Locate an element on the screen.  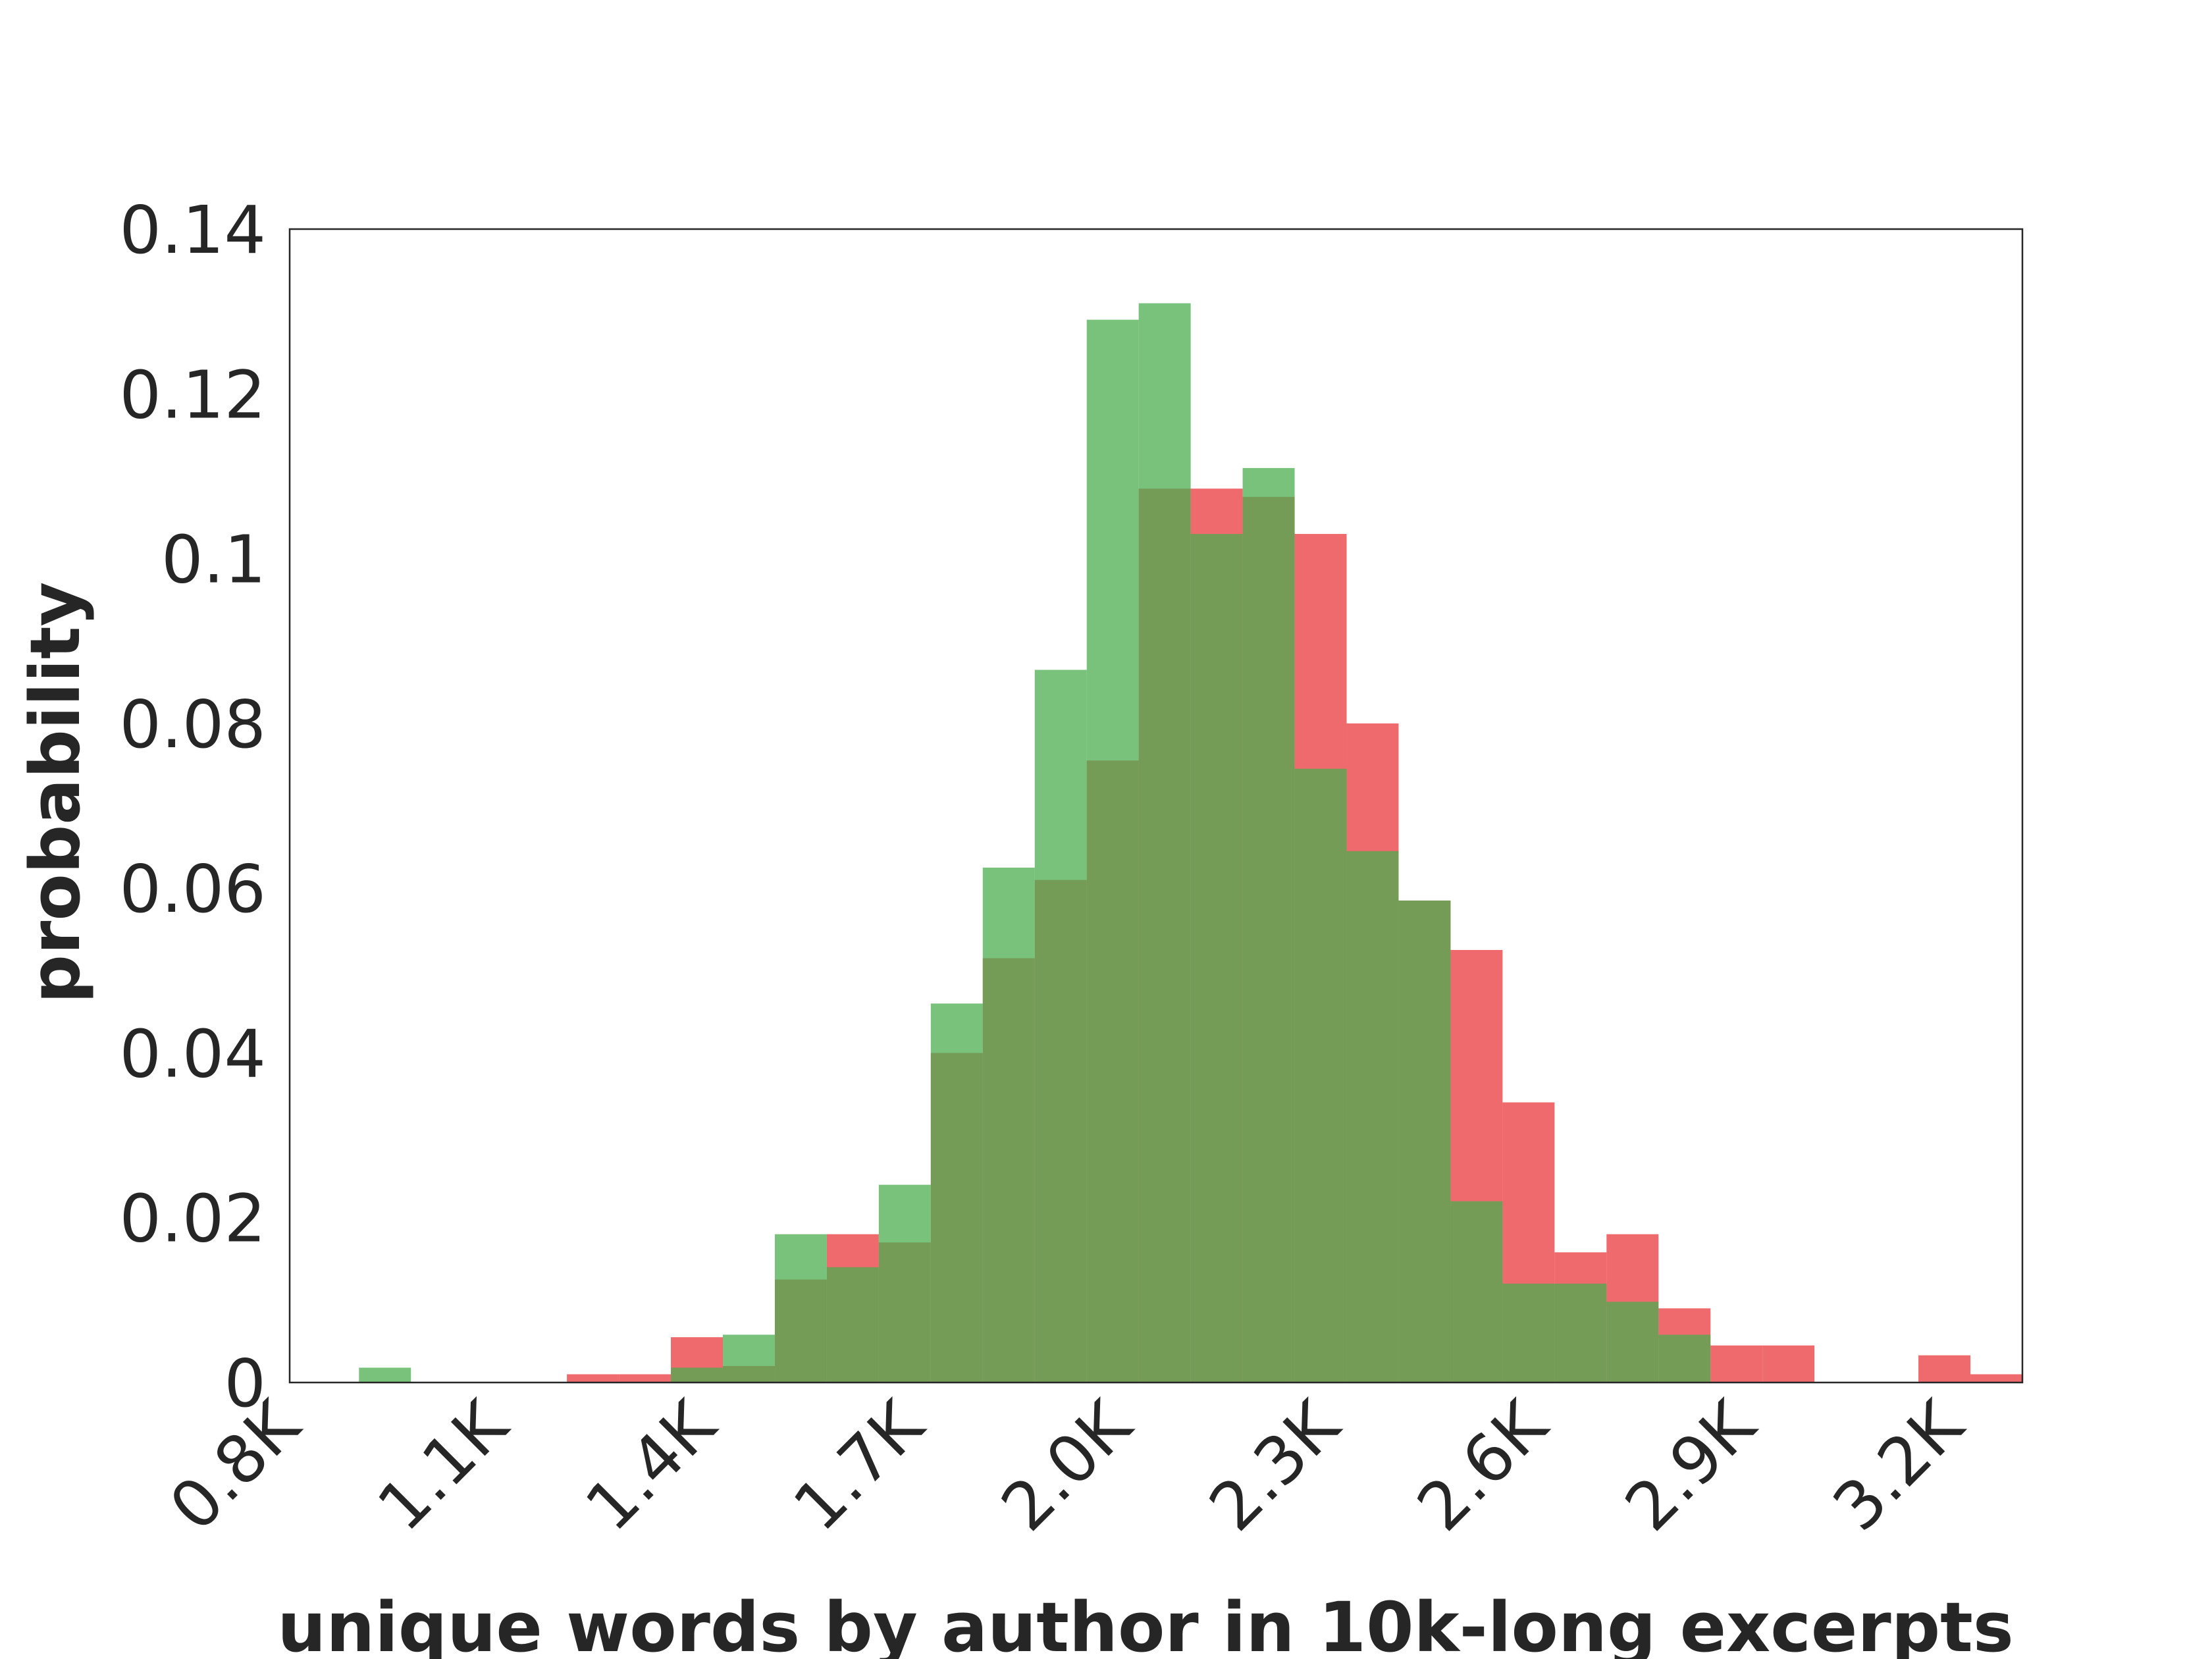
x-tick-label: 2.3K is located at coordinates (1275, 1466).